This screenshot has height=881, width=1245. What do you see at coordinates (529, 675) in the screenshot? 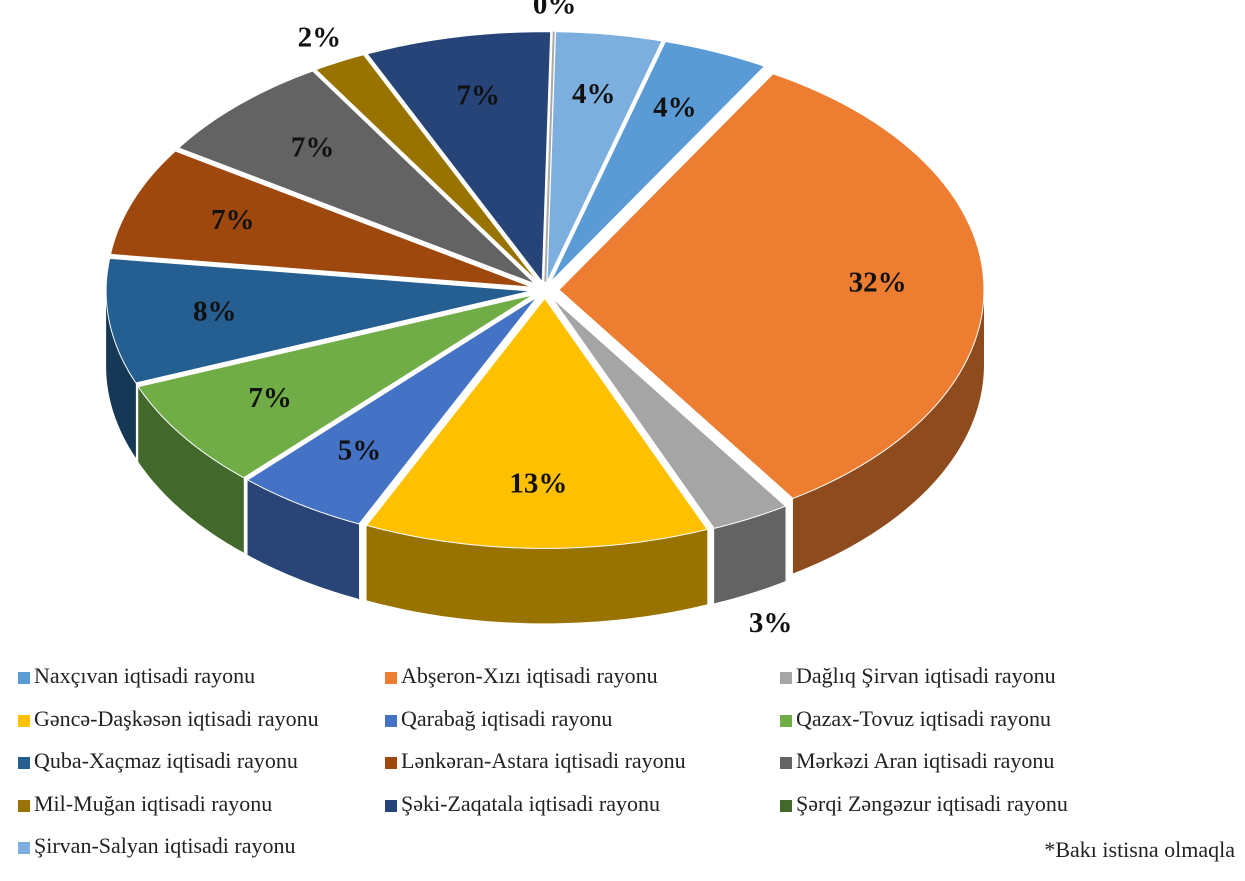
I see `legend-label: Abşeron-Xızı iqtisadi rayonu` at bounding box center [529, 675].